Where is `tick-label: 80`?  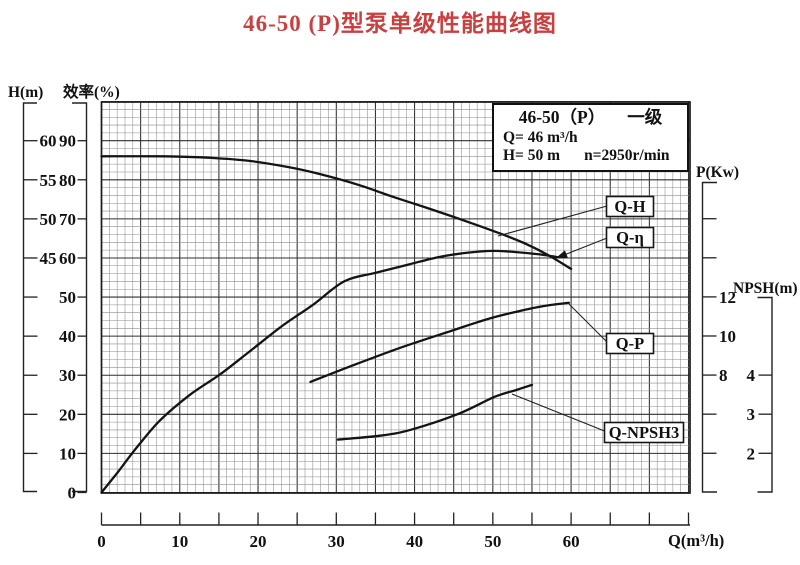
tick-label: 80 is located at coordinates (67, 180).